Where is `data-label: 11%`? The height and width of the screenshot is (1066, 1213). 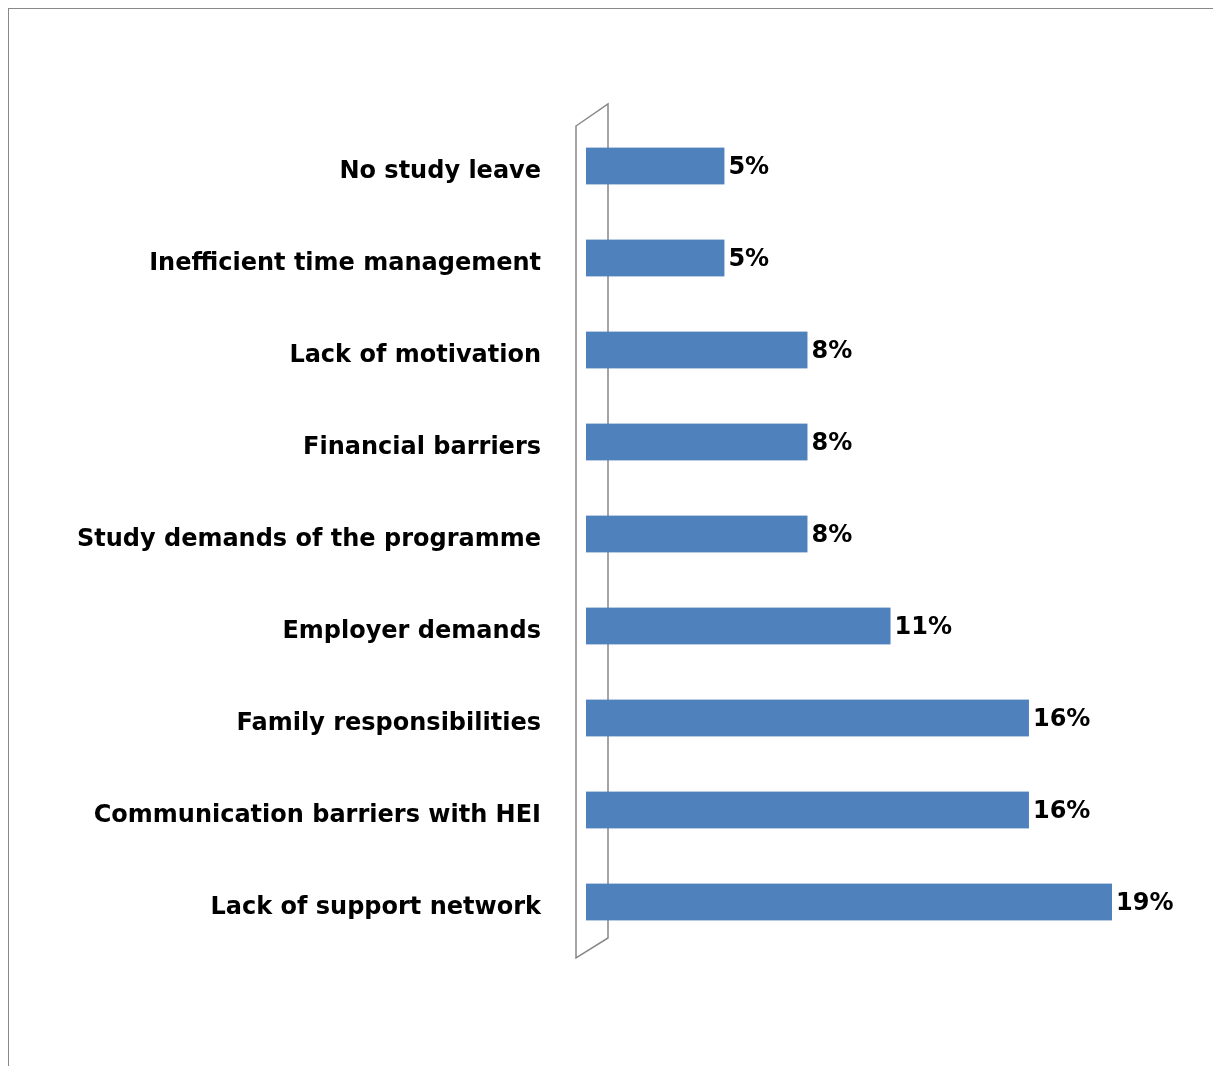 data-label: 11% is located at coordinates (923, 626).